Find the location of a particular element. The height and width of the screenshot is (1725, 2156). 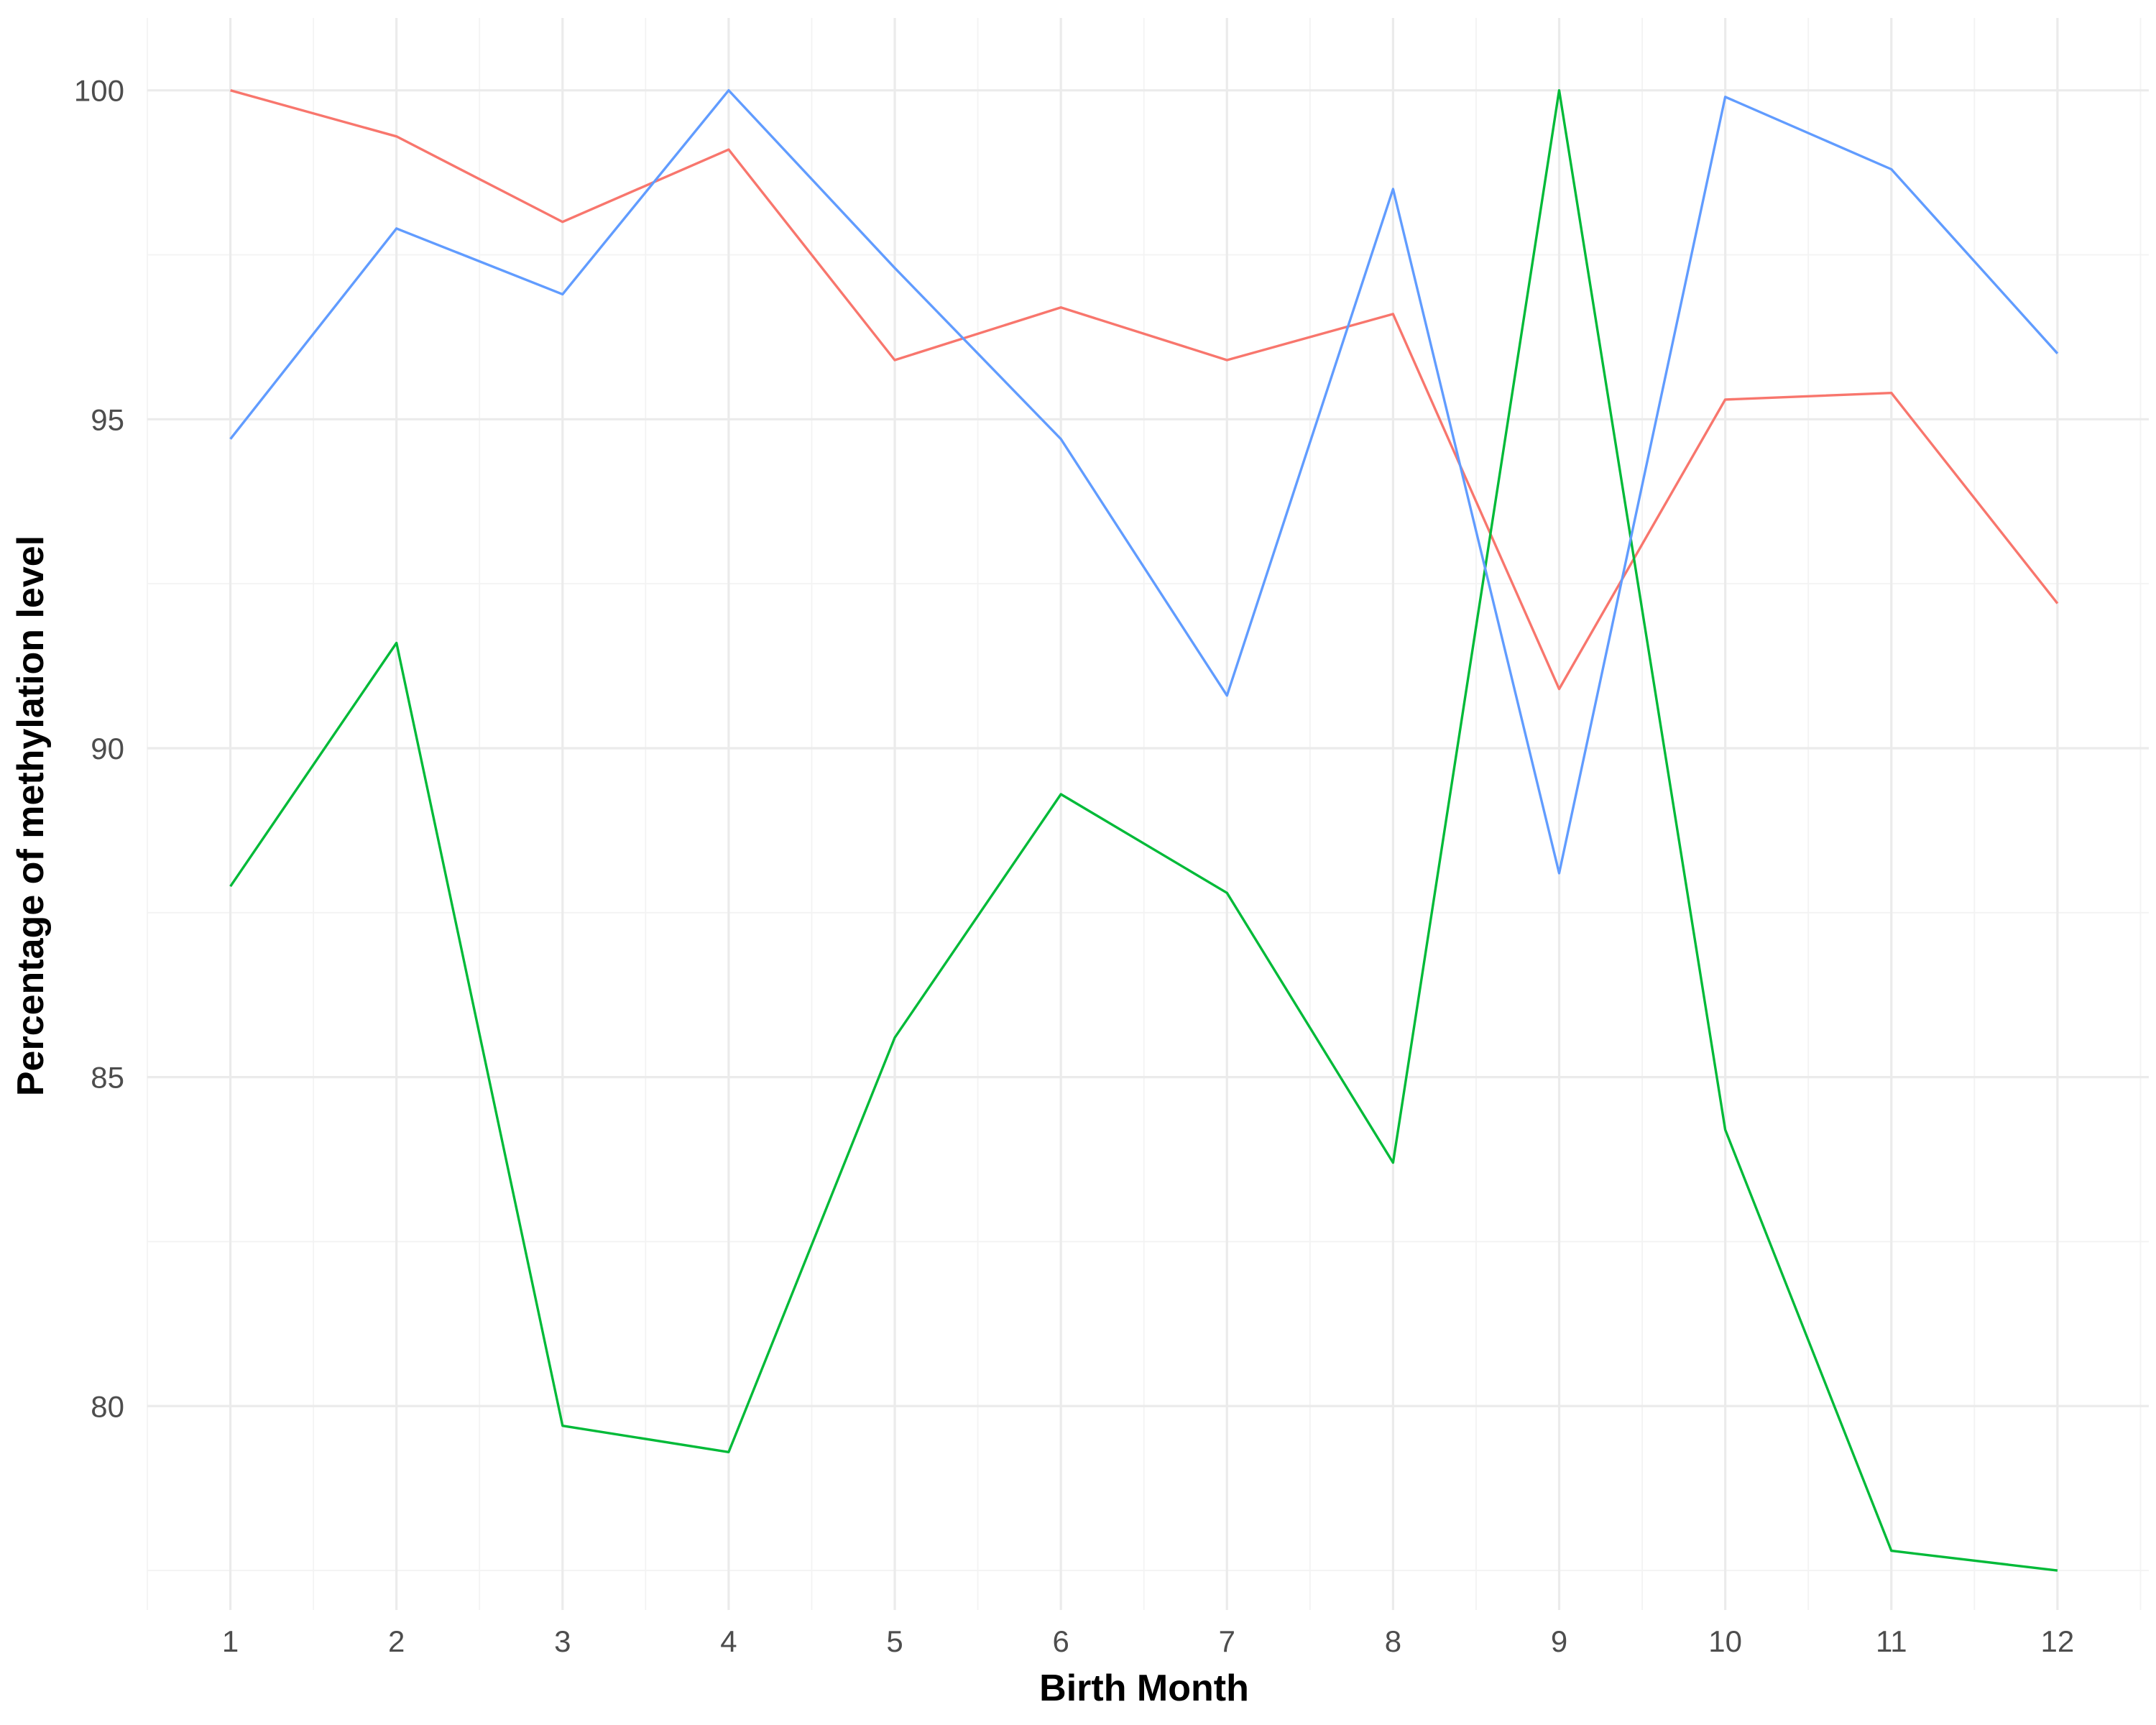

x-tick-label: 3 is located at coordinates (562, 1641).